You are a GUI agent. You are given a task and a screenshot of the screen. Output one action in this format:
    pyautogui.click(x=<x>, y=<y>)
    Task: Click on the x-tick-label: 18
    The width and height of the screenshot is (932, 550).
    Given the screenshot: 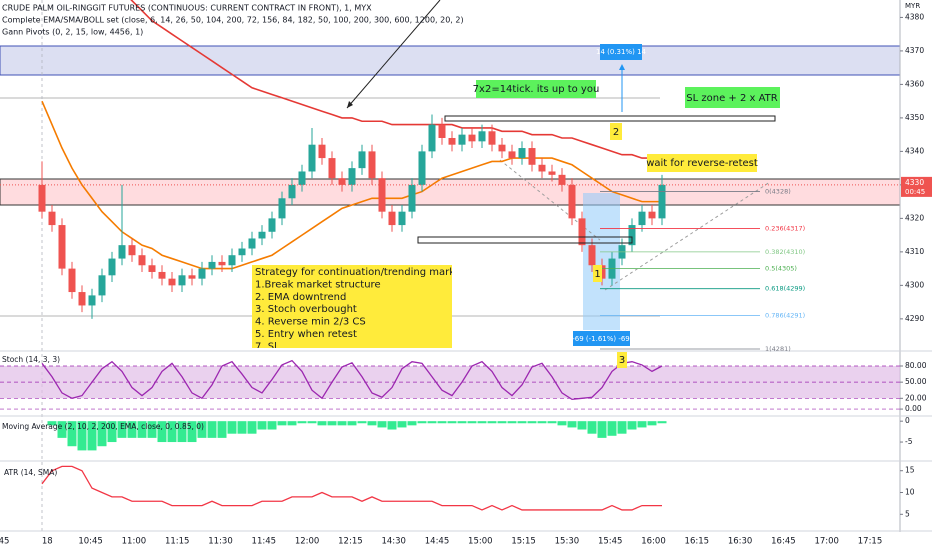 What is the action you would take?
    pyautogui.click(x=47, y=542)
    